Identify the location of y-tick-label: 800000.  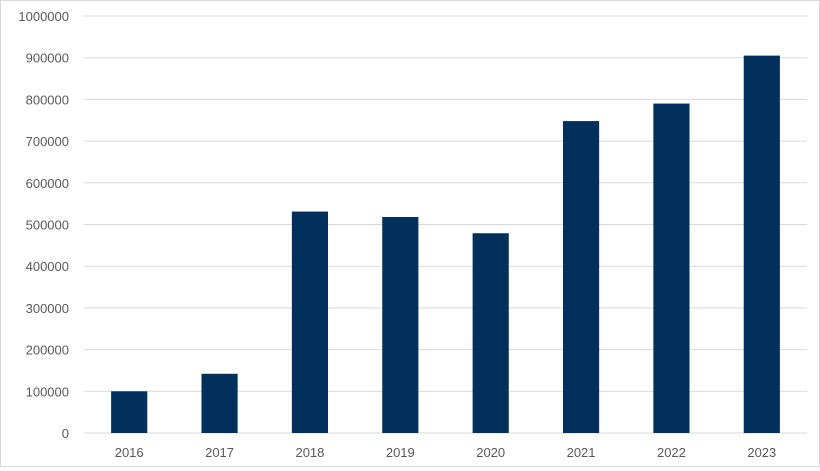
(47, 99).